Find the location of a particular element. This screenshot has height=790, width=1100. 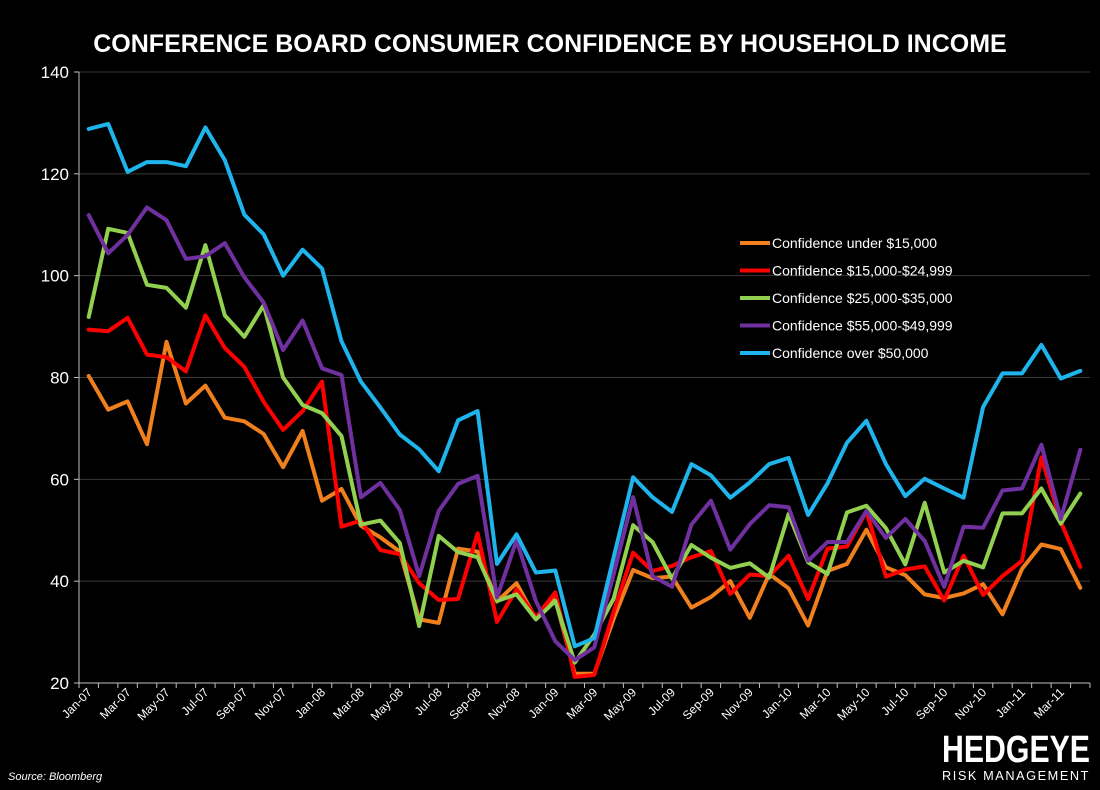

y-tick-label-80: 80 is located at coordinates (59, 378).